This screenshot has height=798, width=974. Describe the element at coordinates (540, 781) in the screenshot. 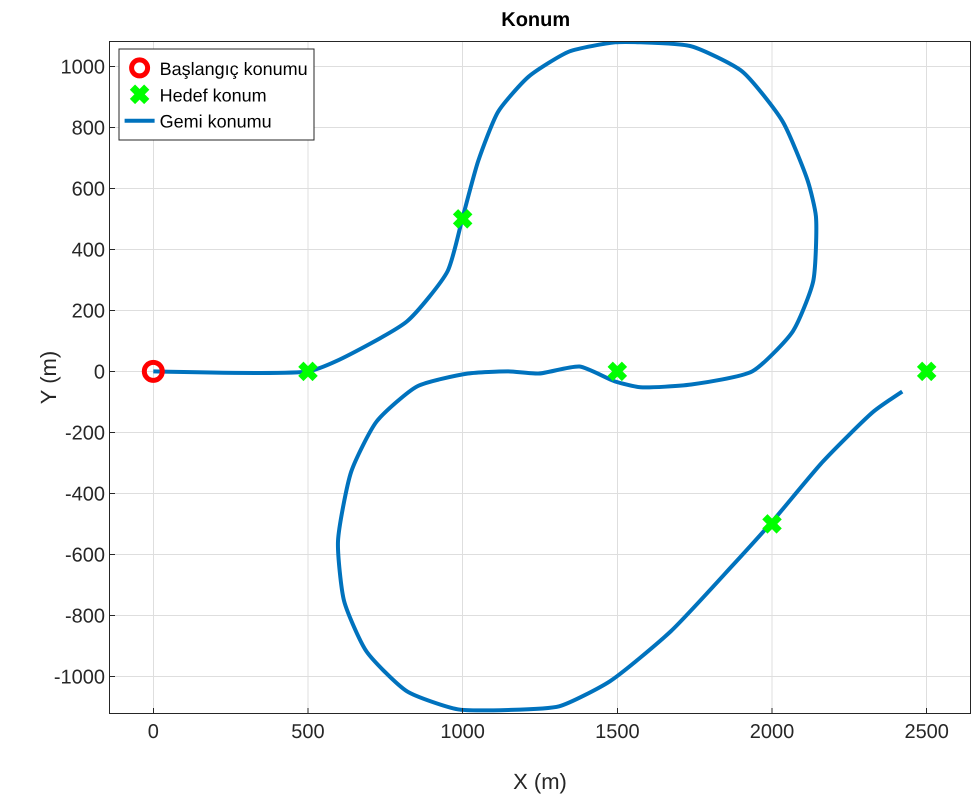

I see `x-axis-title: X (m)` at that location.